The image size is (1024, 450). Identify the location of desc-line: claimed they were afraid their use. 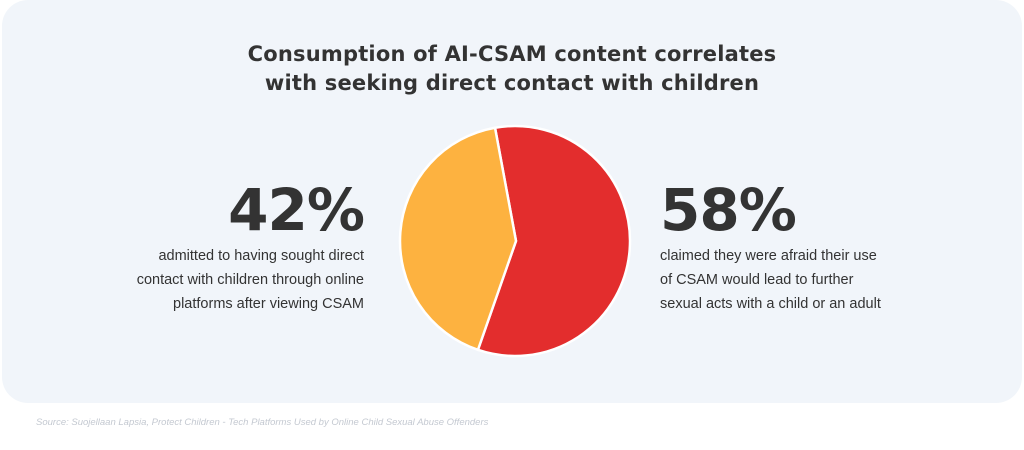
(768, 256).